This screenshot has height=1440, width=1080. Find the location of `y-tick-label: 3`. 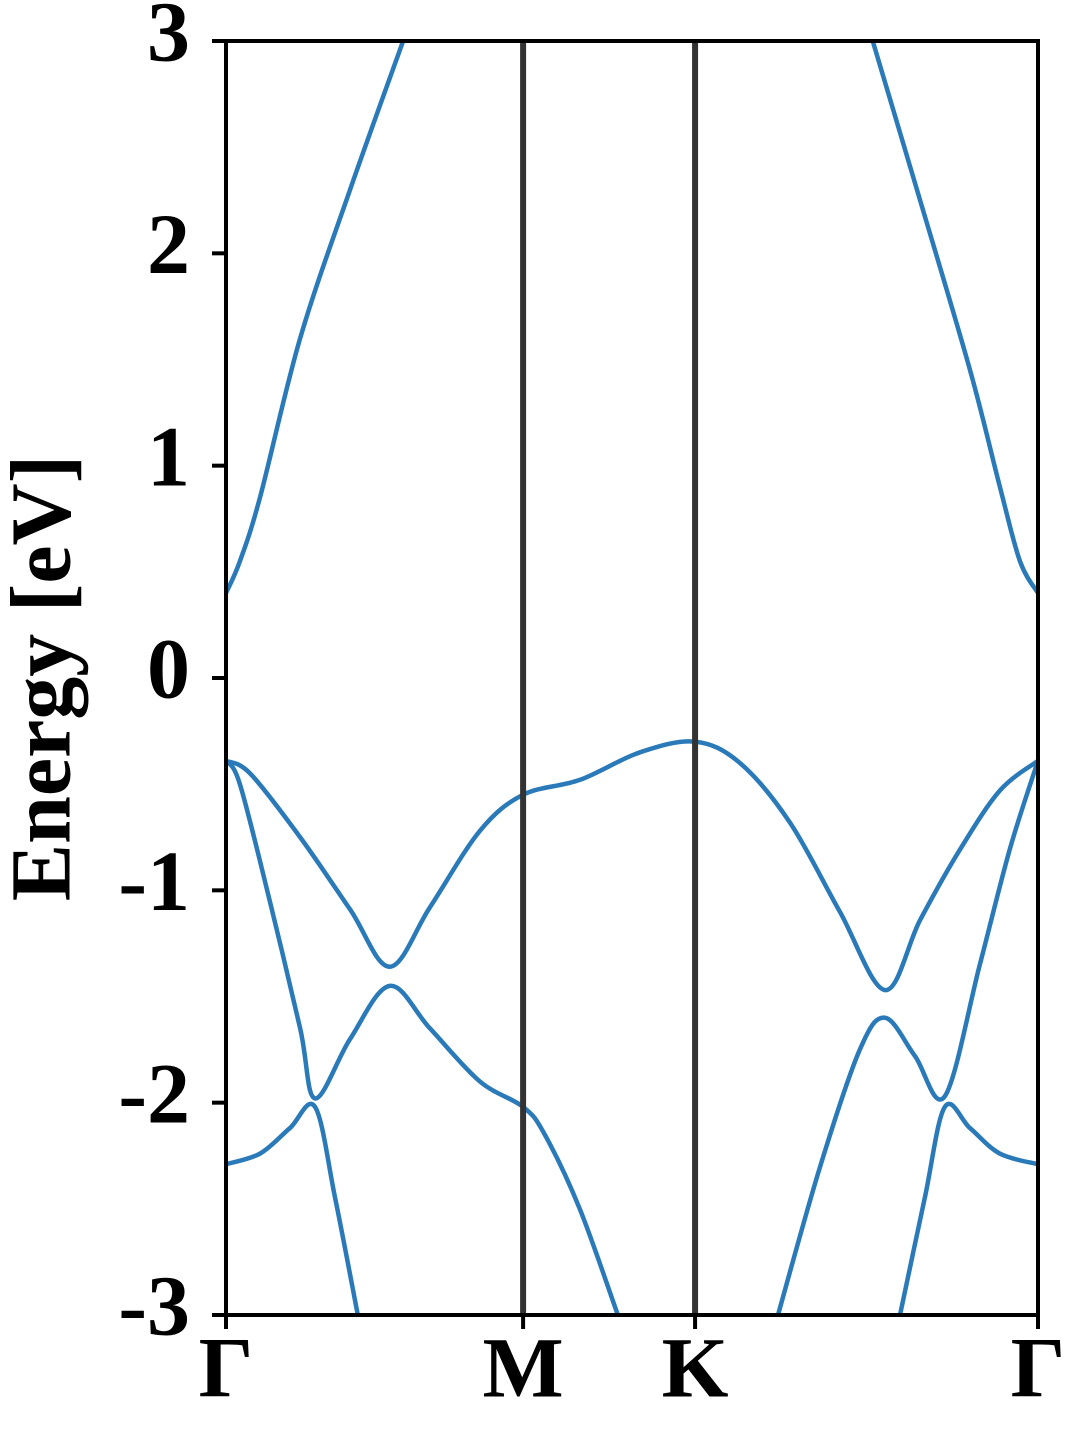

y-tick-label: 3 is located at coordinates (168, 40).